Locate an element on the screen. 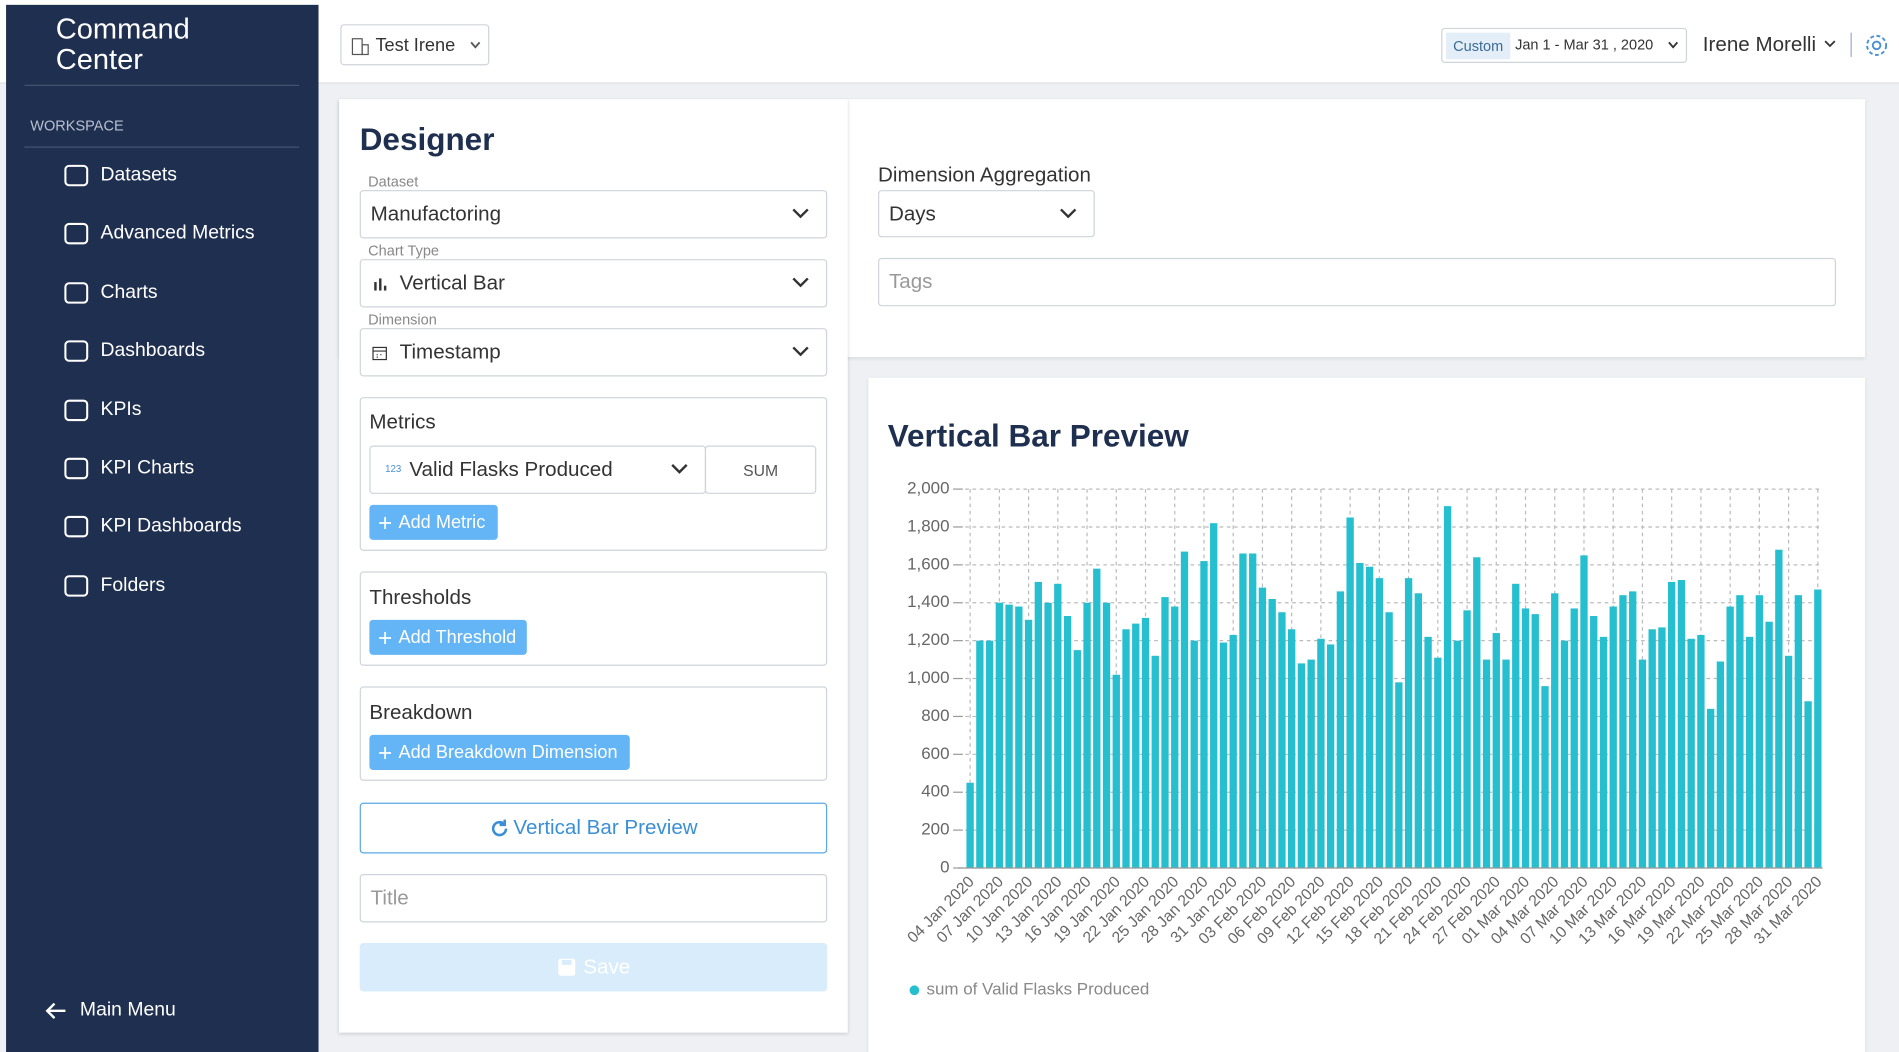 This screenshot has height=1052, width=1899. y-tick-label: 400 is located at coordinates (935, 791).